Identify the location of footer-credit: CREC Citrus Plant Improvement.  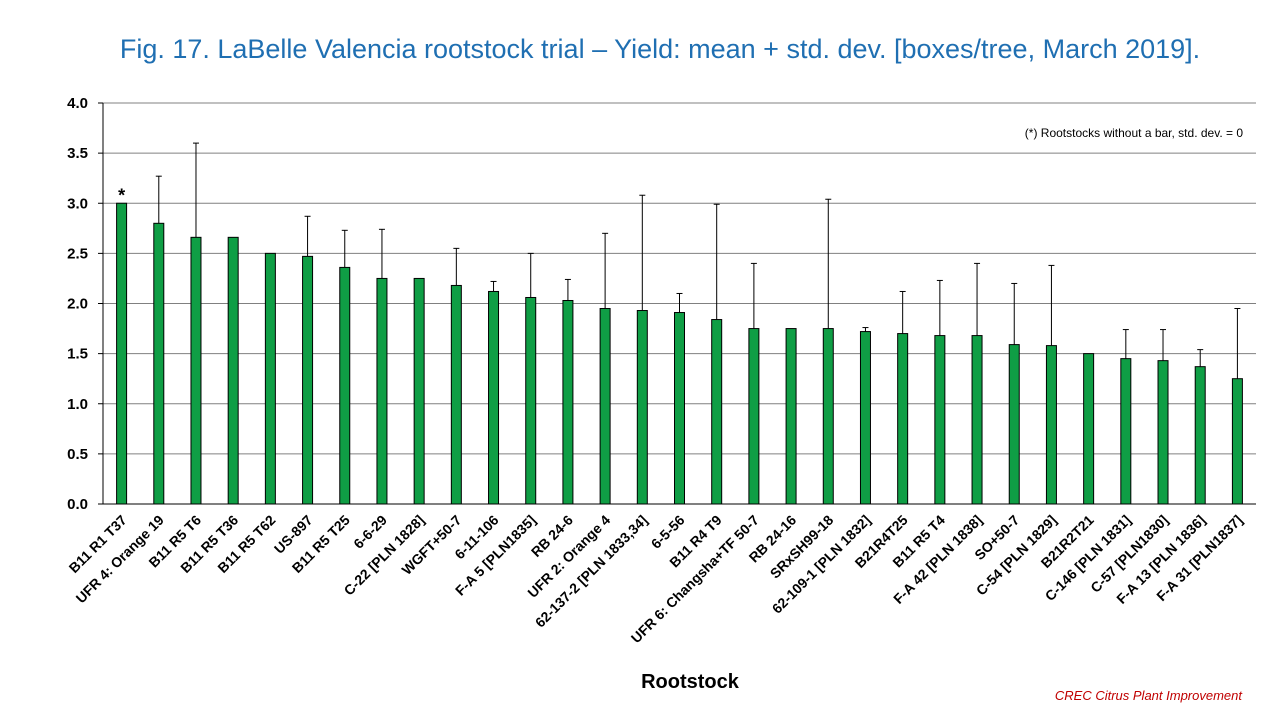
(1148, 695).